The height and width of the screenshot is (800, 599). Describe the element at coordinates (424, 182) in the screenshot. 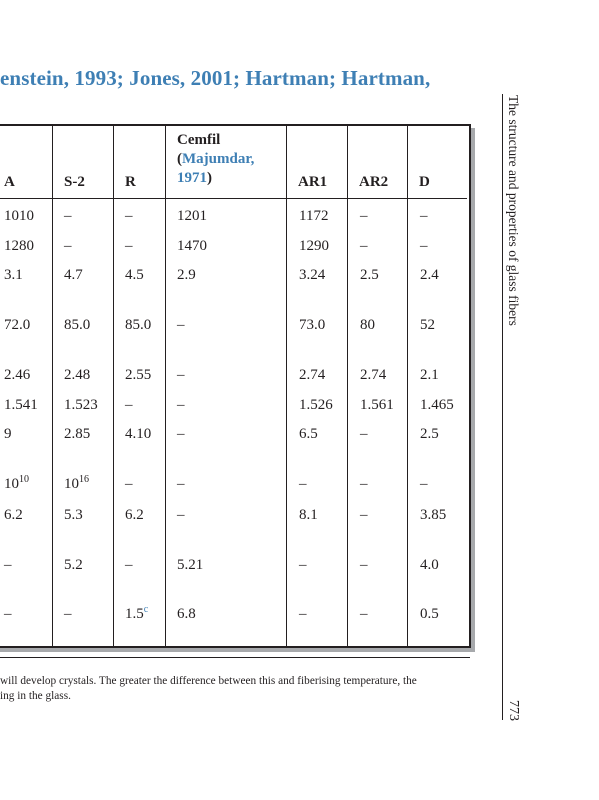

I see `header-d: D` at that location.